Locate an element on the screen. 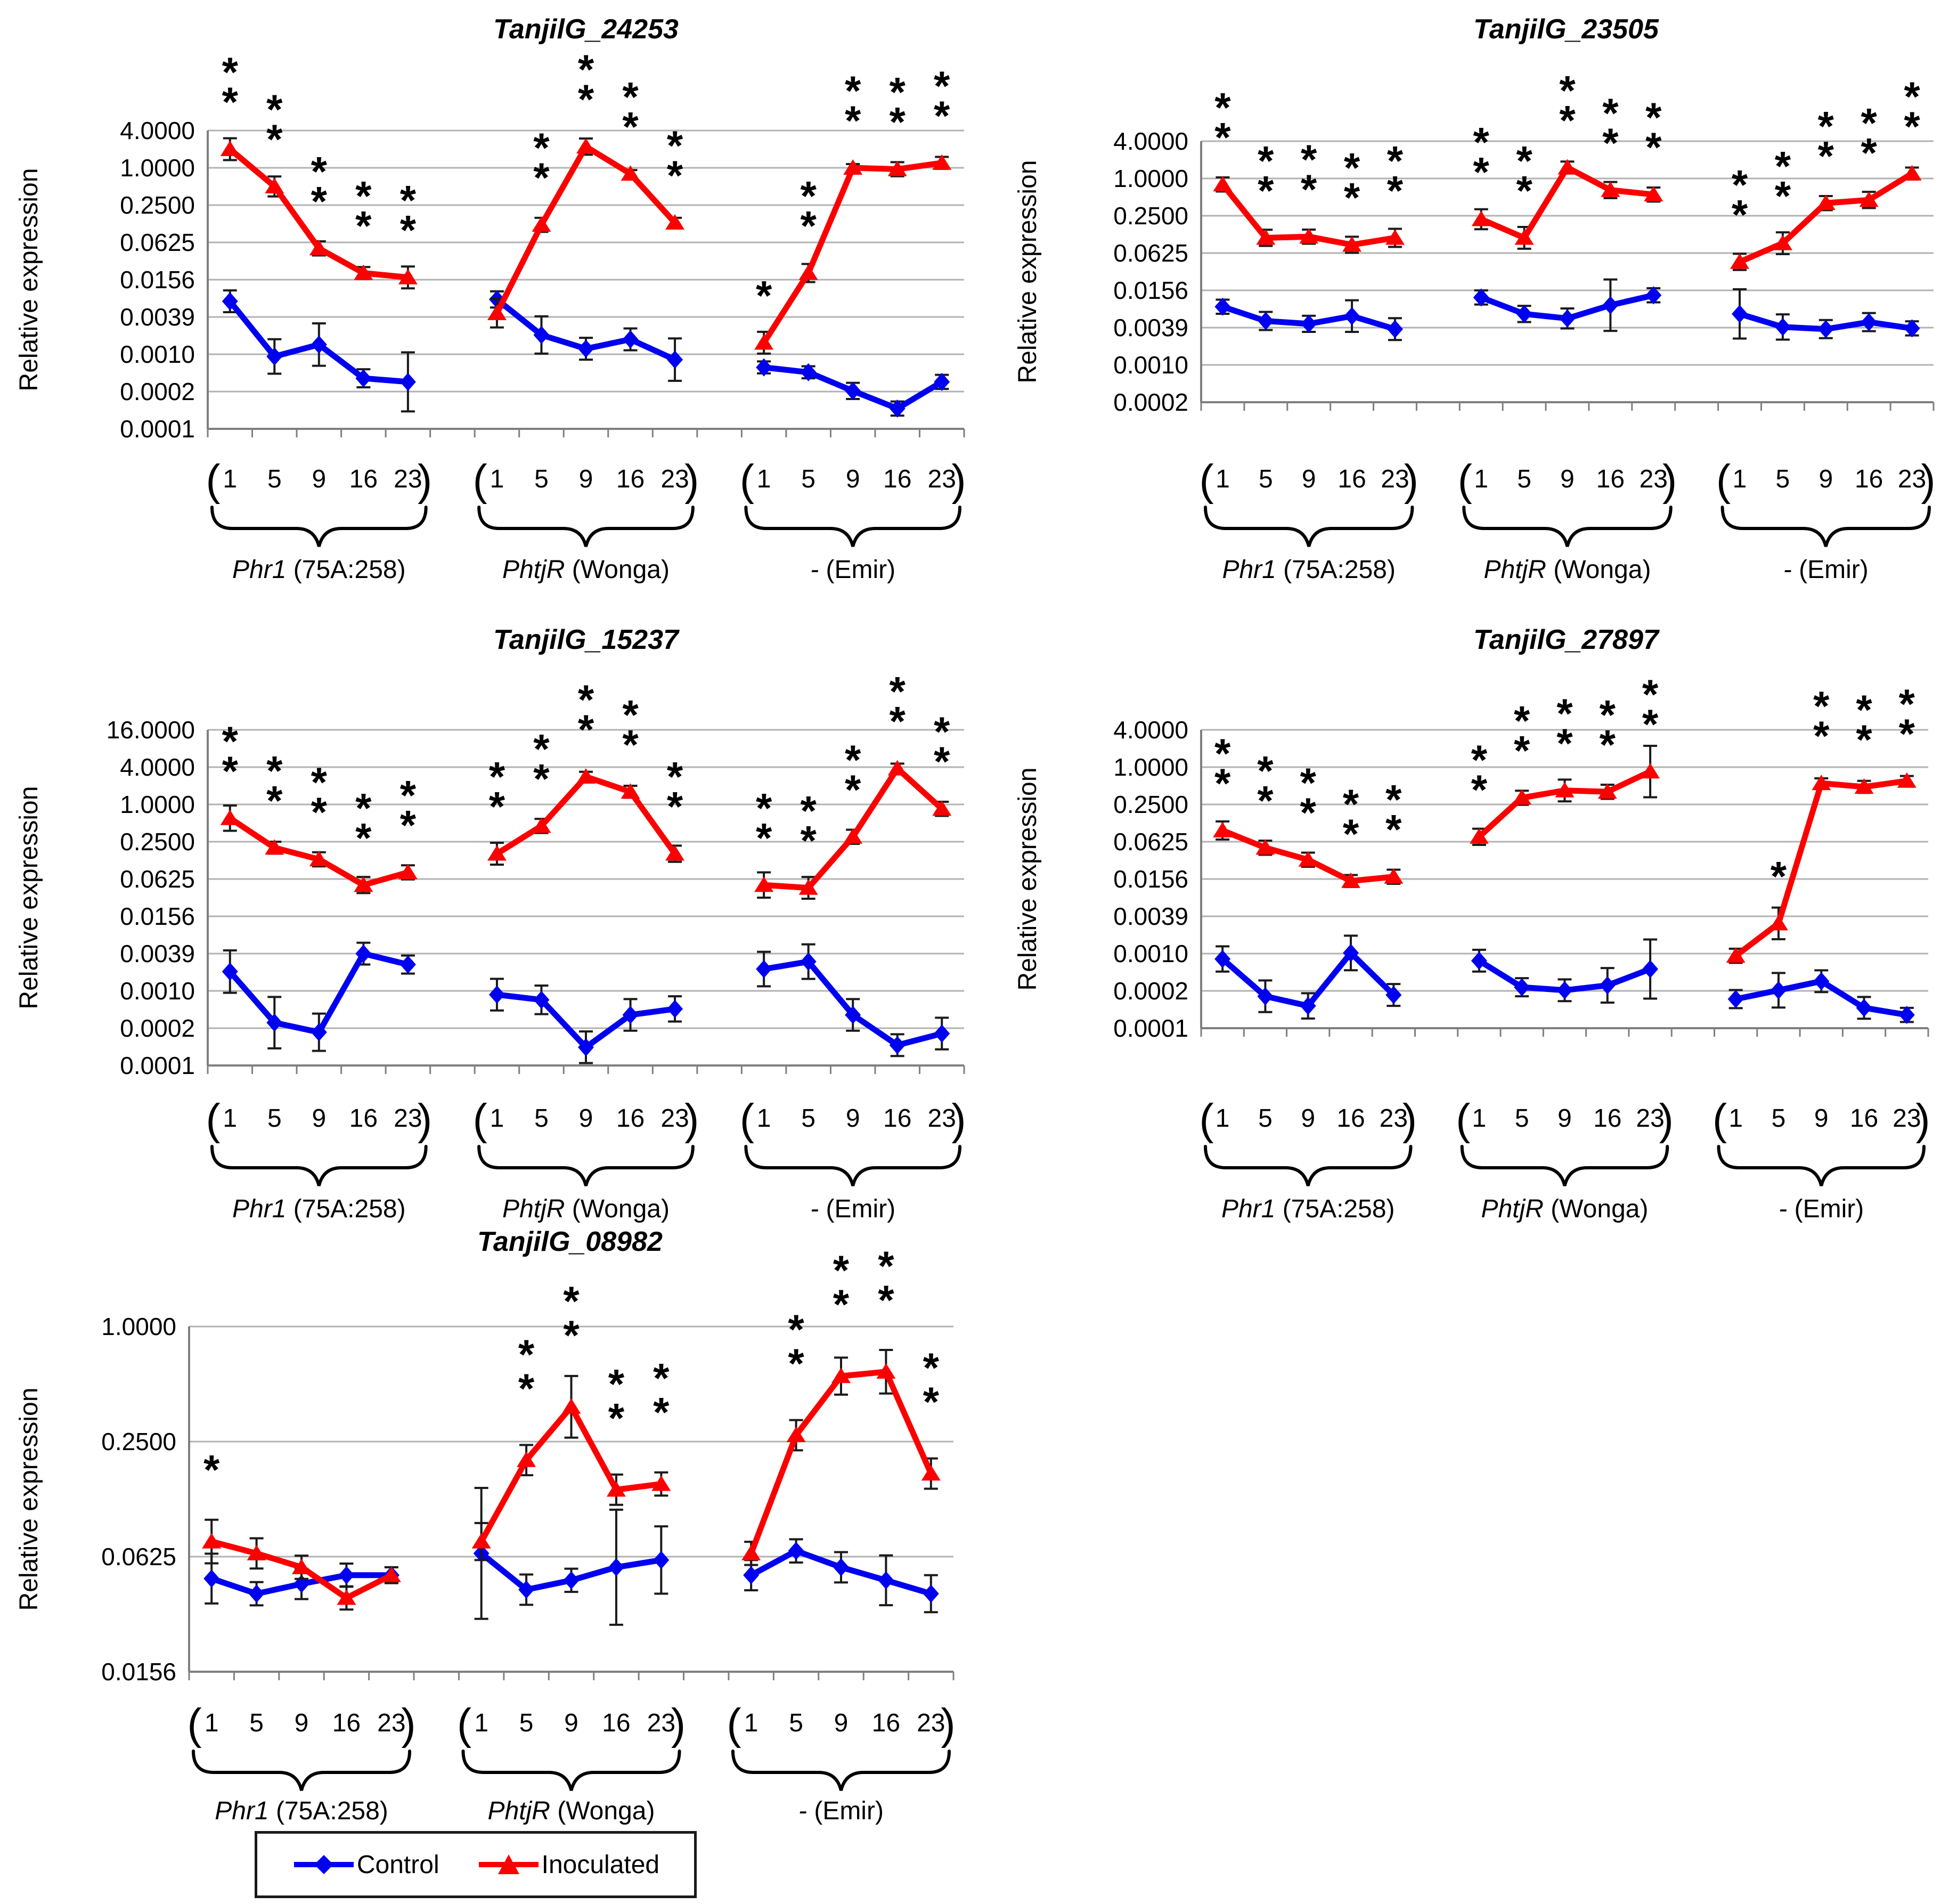 Image resolution: width=1941 pixels, height=1904 pixels. group-label: PhtjR (Wonga) is located at coordinates (586, 570).